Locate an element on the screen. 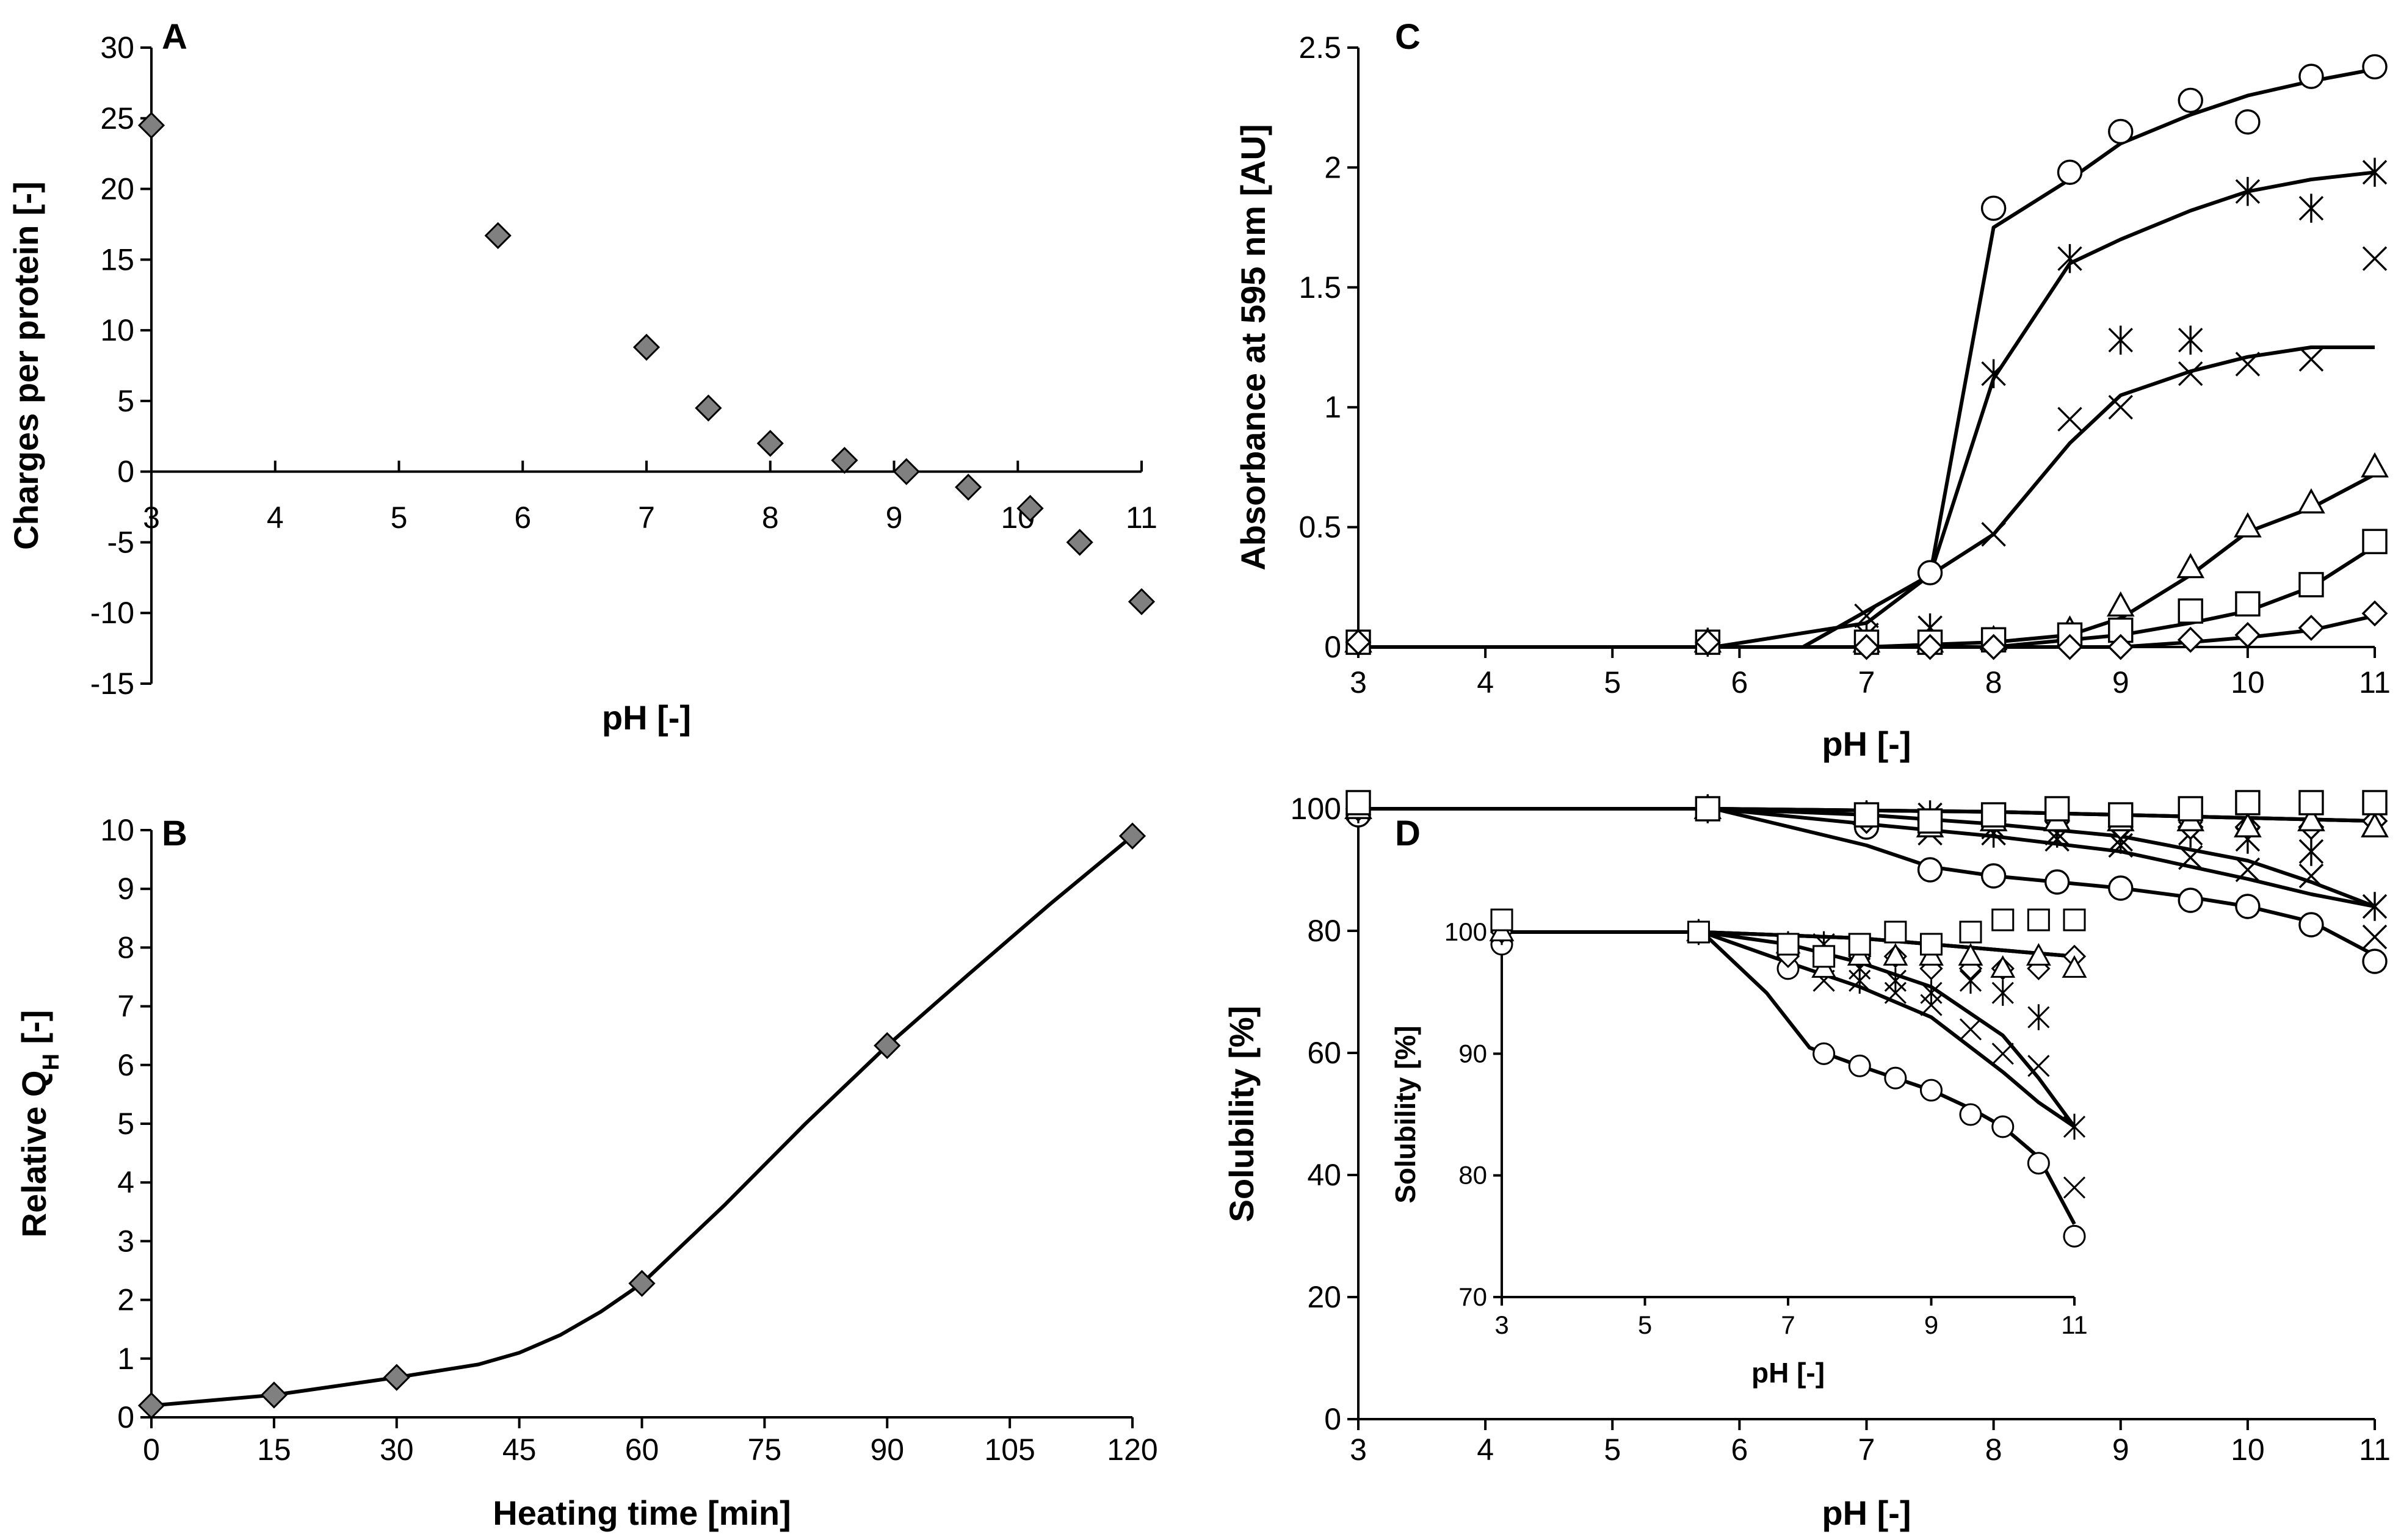 The width and height of the screenshot is (2401, 1540). panel-c-curve-asterisk is located at coordinates (1866, 409).